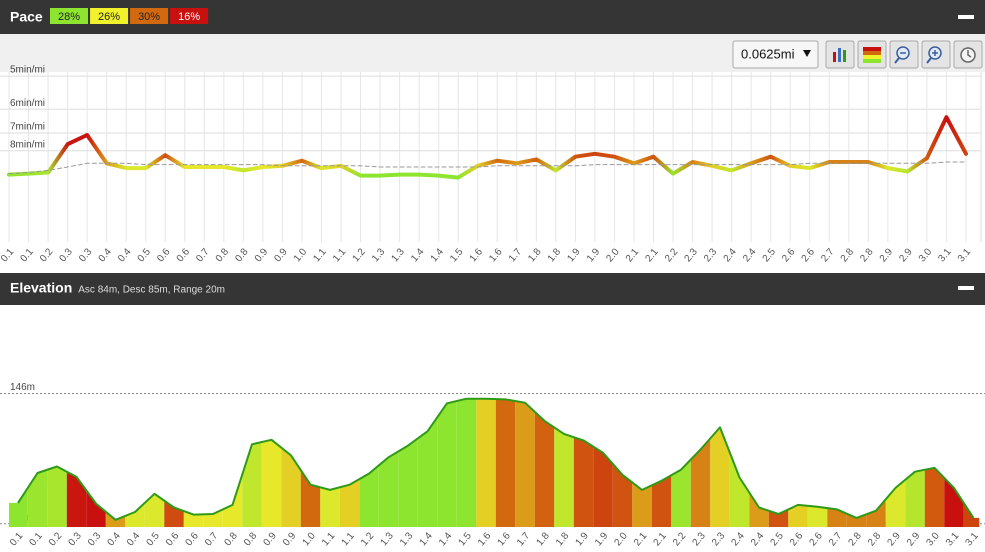  I want to click on x-tick-label: 1.2, so click(359, 255).